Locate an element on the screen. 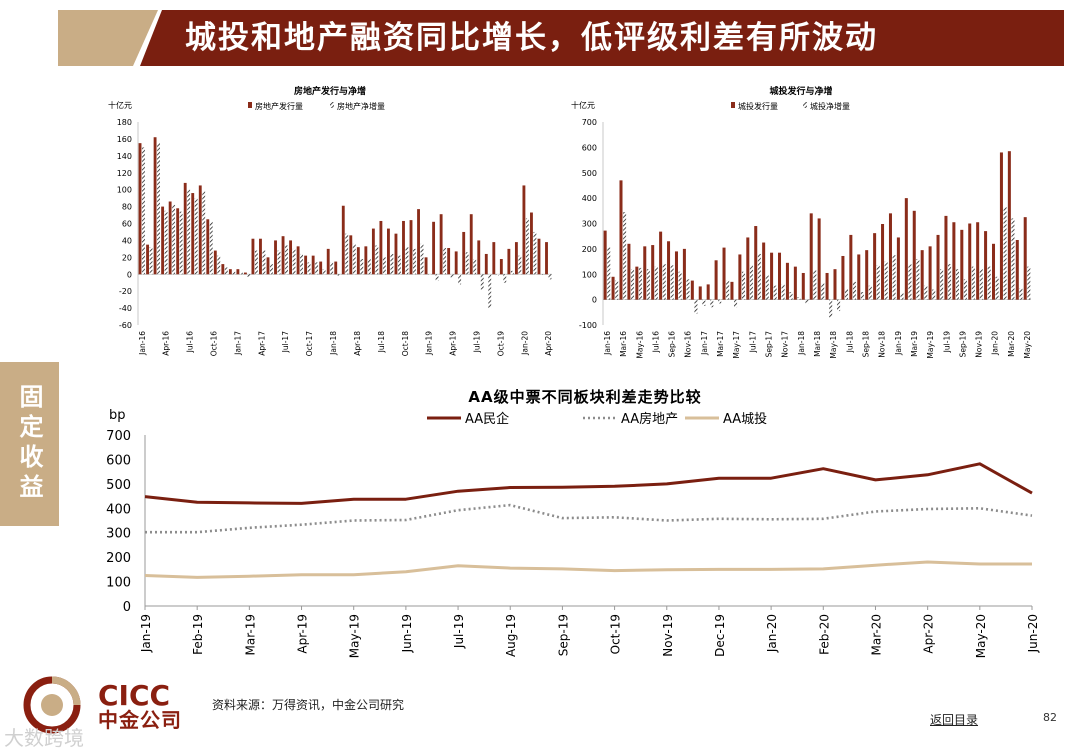 The height and width of the screenshot is (754, 1080). x-tick-label: Feb-20 is located at coordinates (824, 634).